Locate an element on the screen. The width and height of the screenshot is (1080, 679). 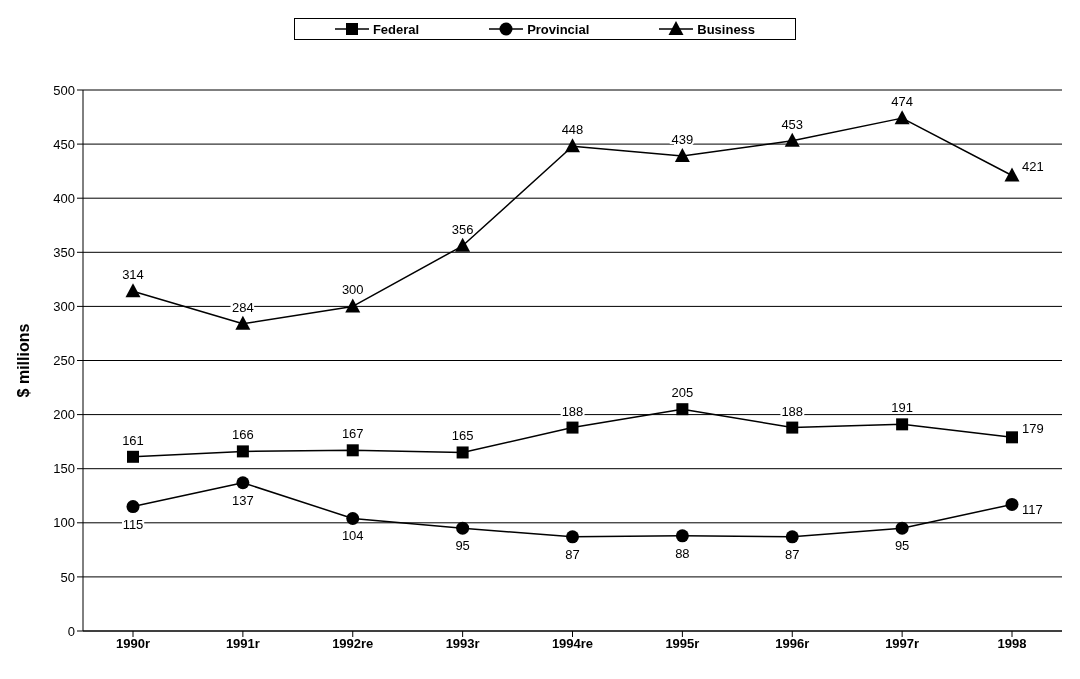
data-label: 474 is located at coordinates (902, 102).